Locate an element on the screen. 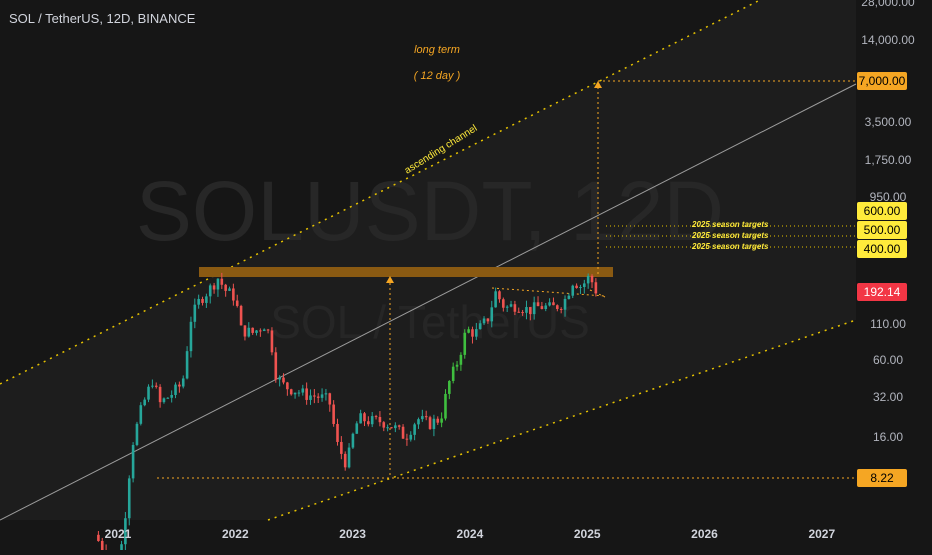 The height and width of the screenshot is (555, 932). price-tick-label: 16.00 is located at coordinates (888, 437).